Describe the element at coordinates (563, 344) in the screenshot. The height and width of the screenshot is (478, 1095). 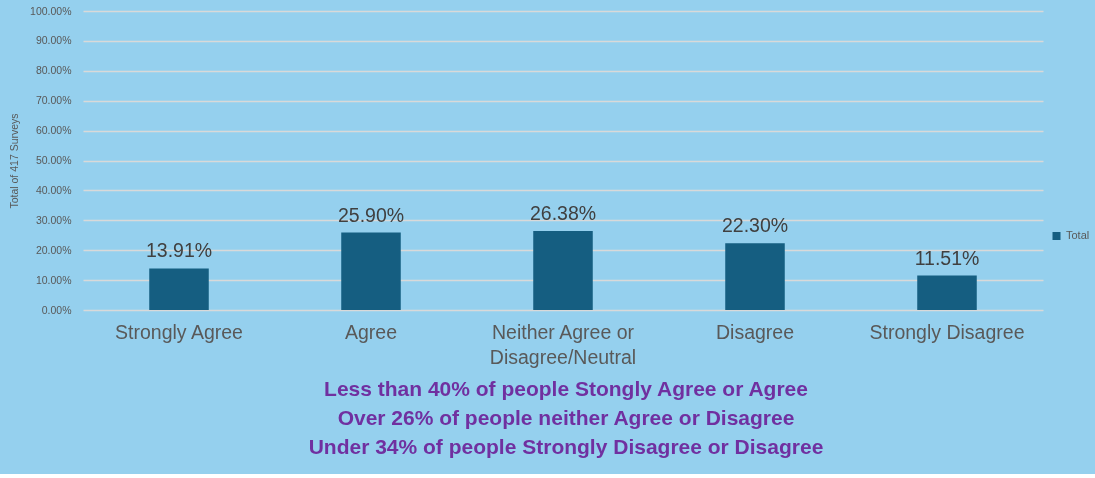
I see `x-tick-label: Neither Agree or Disagree/Neutral` at that location.